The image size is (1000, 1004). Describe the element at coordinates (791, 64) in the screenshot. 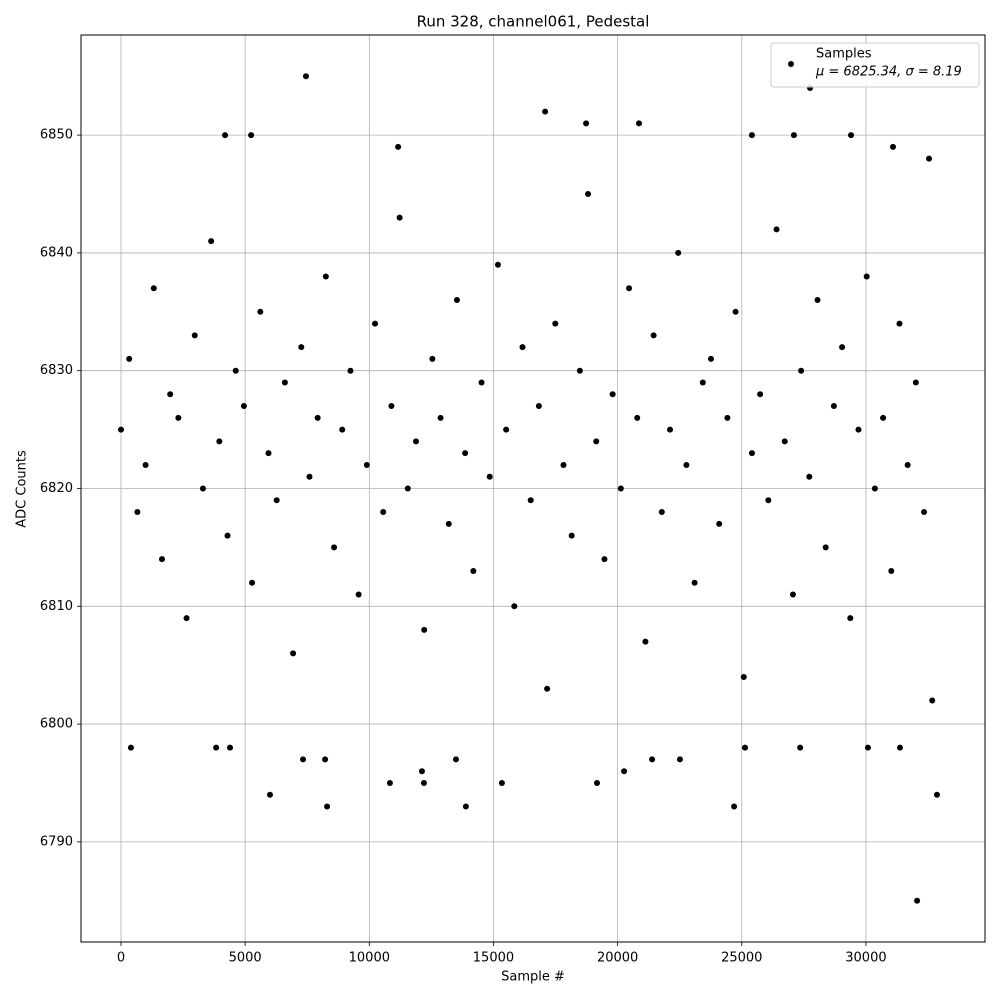

I see `legend-marker` at that location.